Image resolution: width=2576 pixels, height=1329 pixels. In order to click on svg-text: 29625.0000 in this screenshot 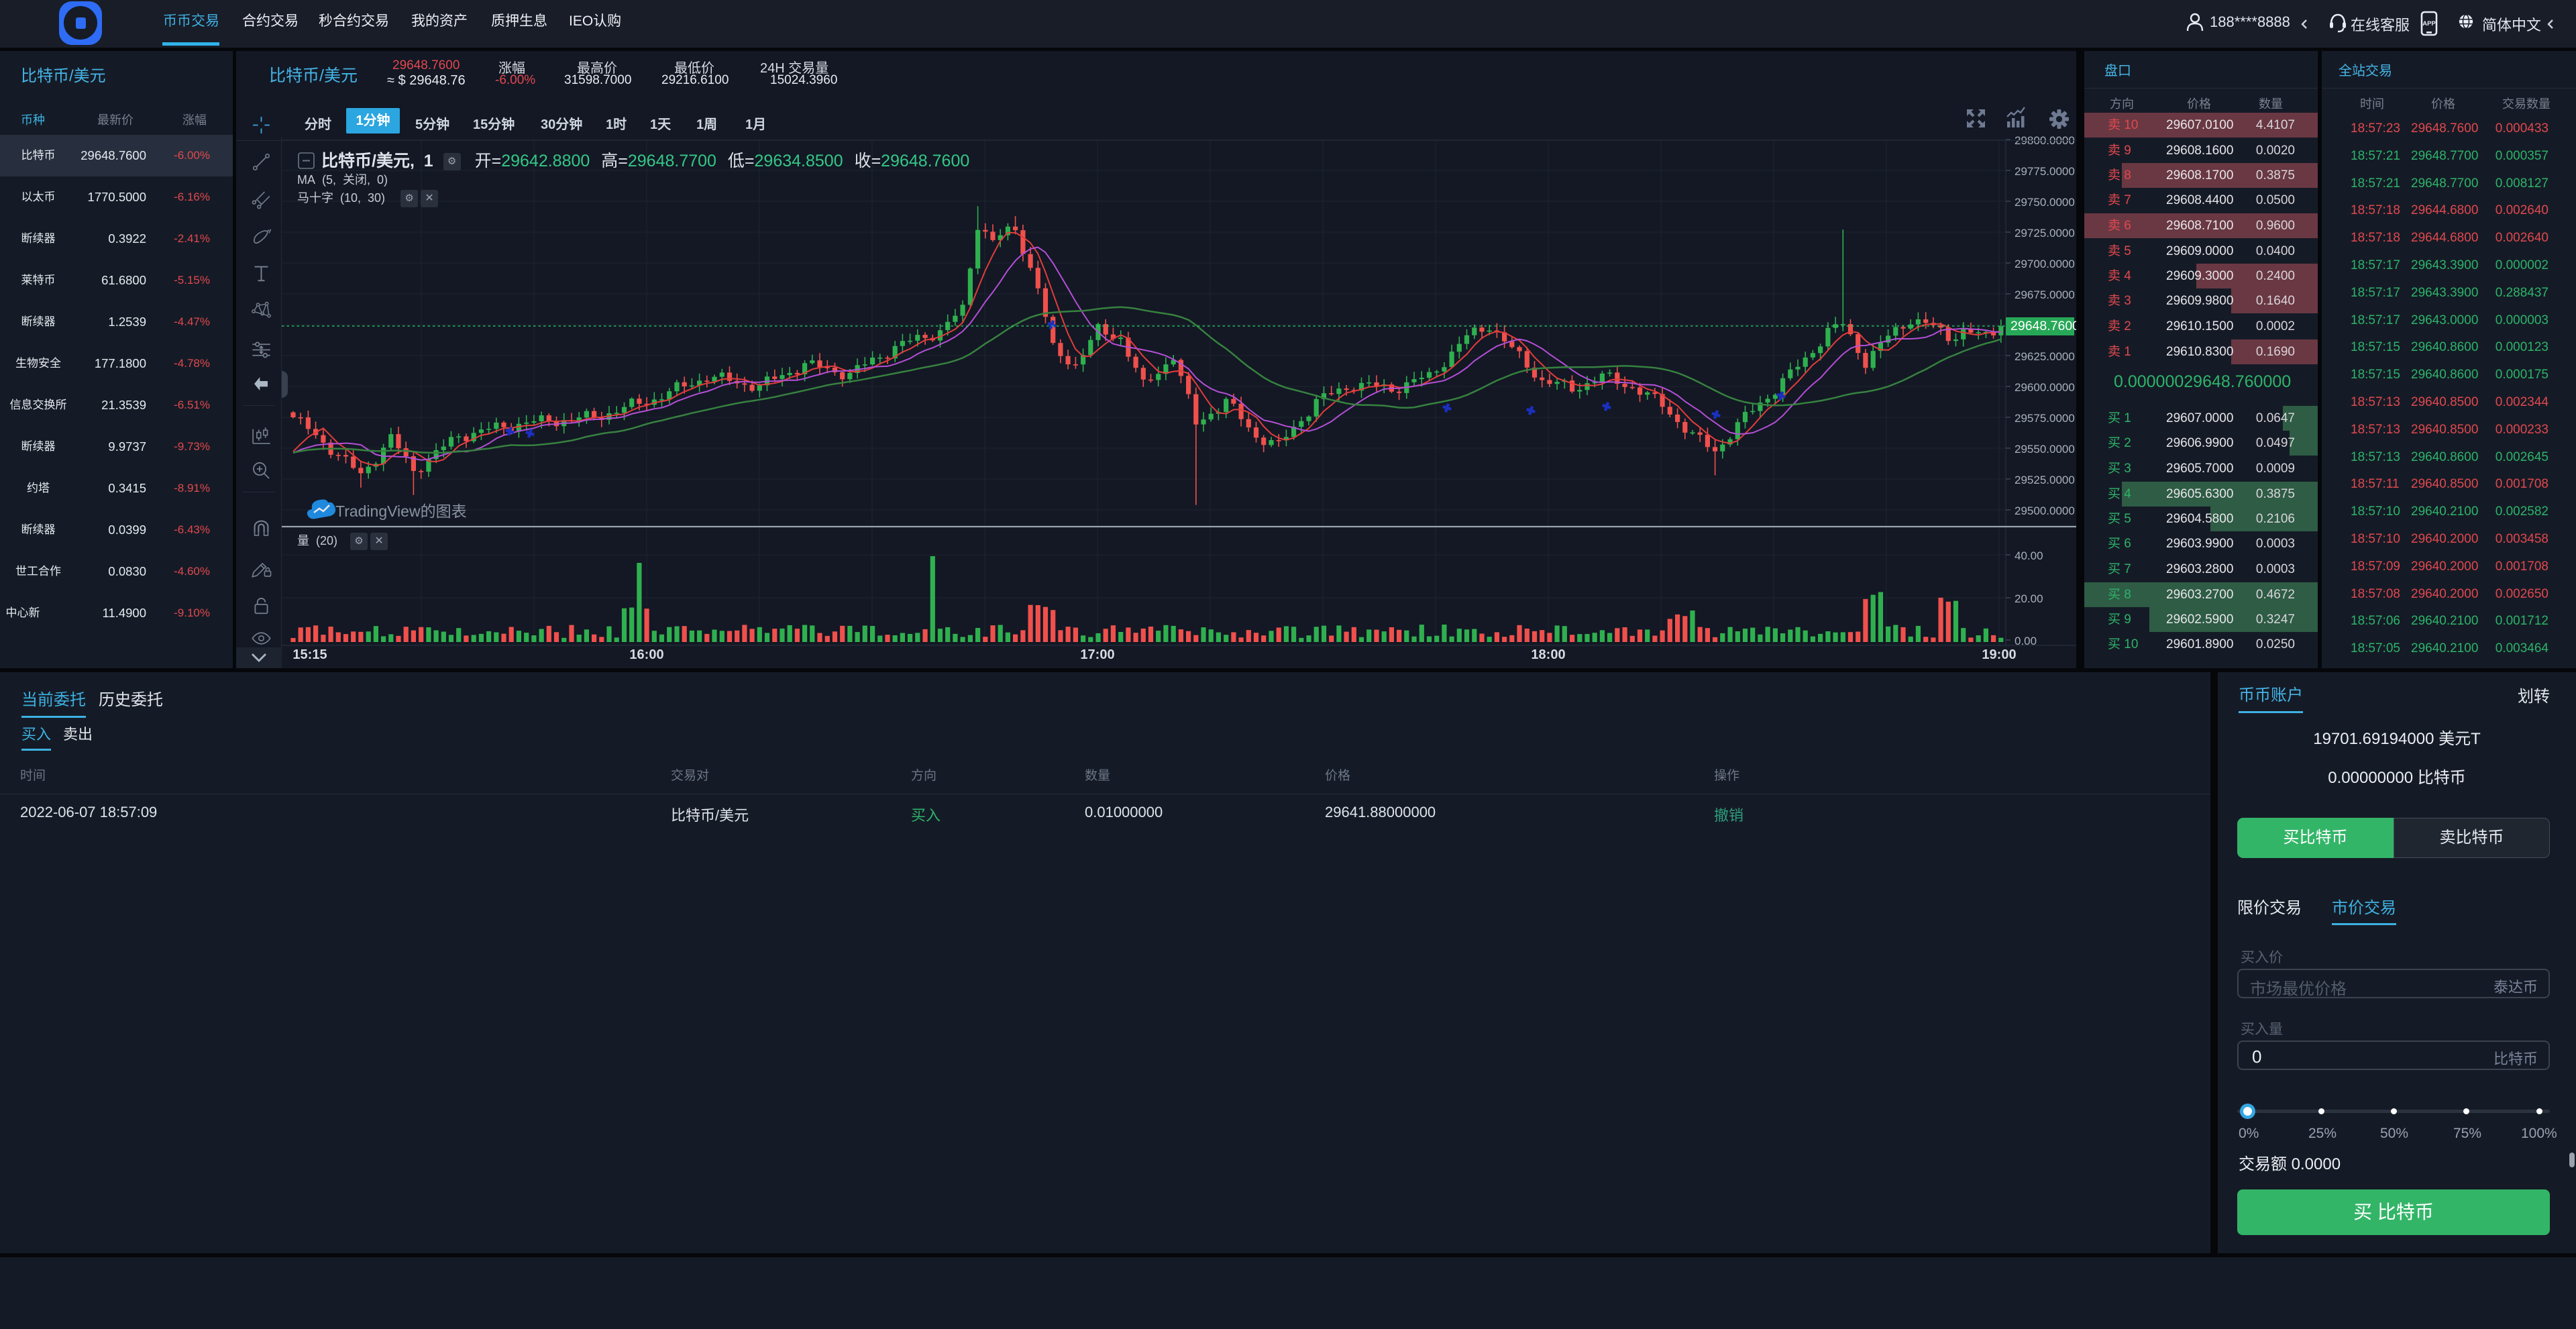, I will do `click(2045, 356)`.